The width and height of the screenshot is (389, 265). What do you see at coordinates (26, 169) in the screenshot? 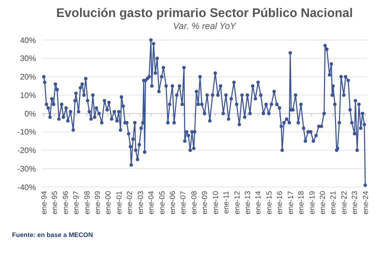
I see `y-tick-label: -30%` at bounding box center [26, 169].